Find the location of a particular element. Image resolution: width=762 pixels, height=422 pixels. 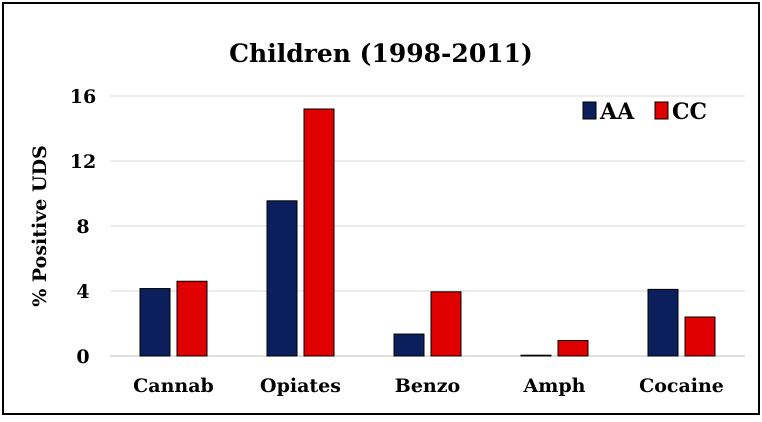

x-tick-label-benzo: Benzo is located at coordinates (427, 386).